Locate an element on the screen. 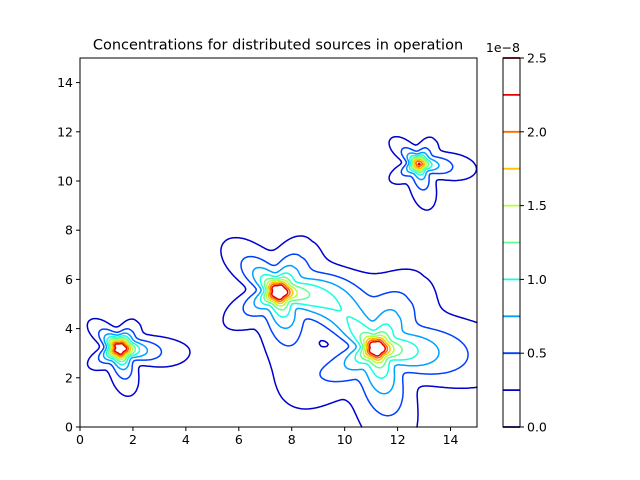  x-tick-label: 6 is located at coordinates (239, 439).